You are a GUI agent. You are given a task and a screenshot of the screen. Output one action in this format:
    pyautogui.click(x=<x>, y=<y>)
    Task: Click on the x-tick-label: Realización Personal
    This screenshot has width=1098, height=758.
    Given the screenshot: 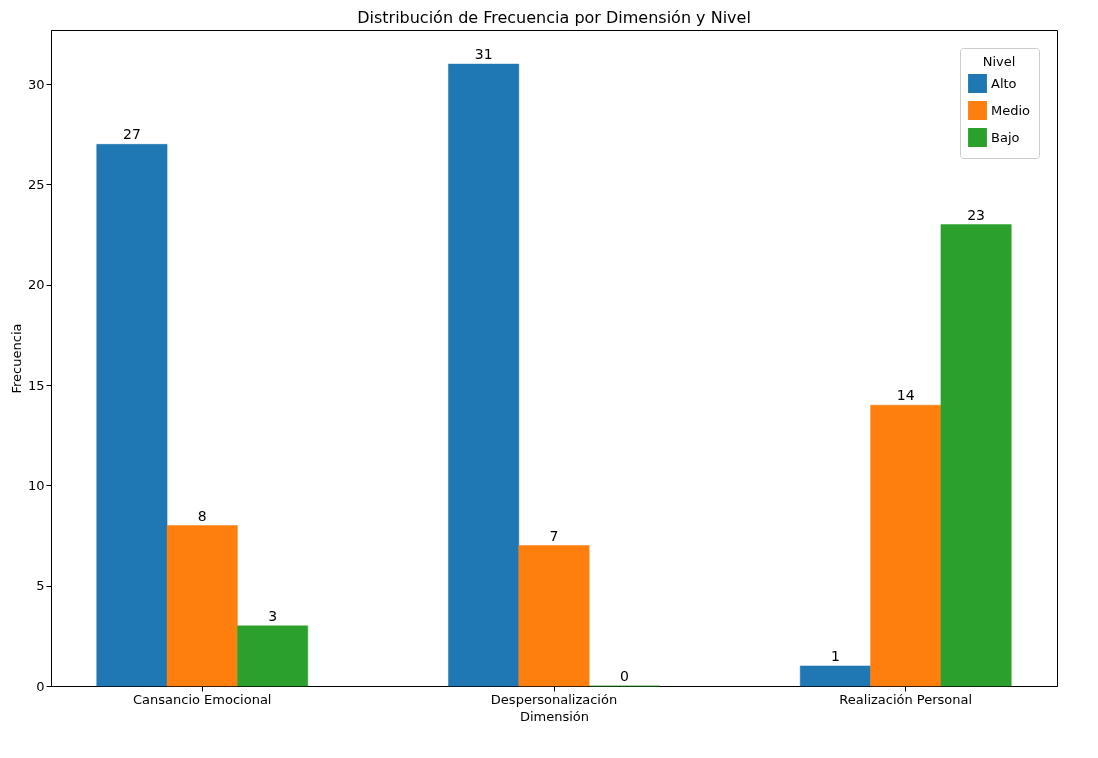 What is the action you would take?
    pyautogui.click(x=906, y=699)
    